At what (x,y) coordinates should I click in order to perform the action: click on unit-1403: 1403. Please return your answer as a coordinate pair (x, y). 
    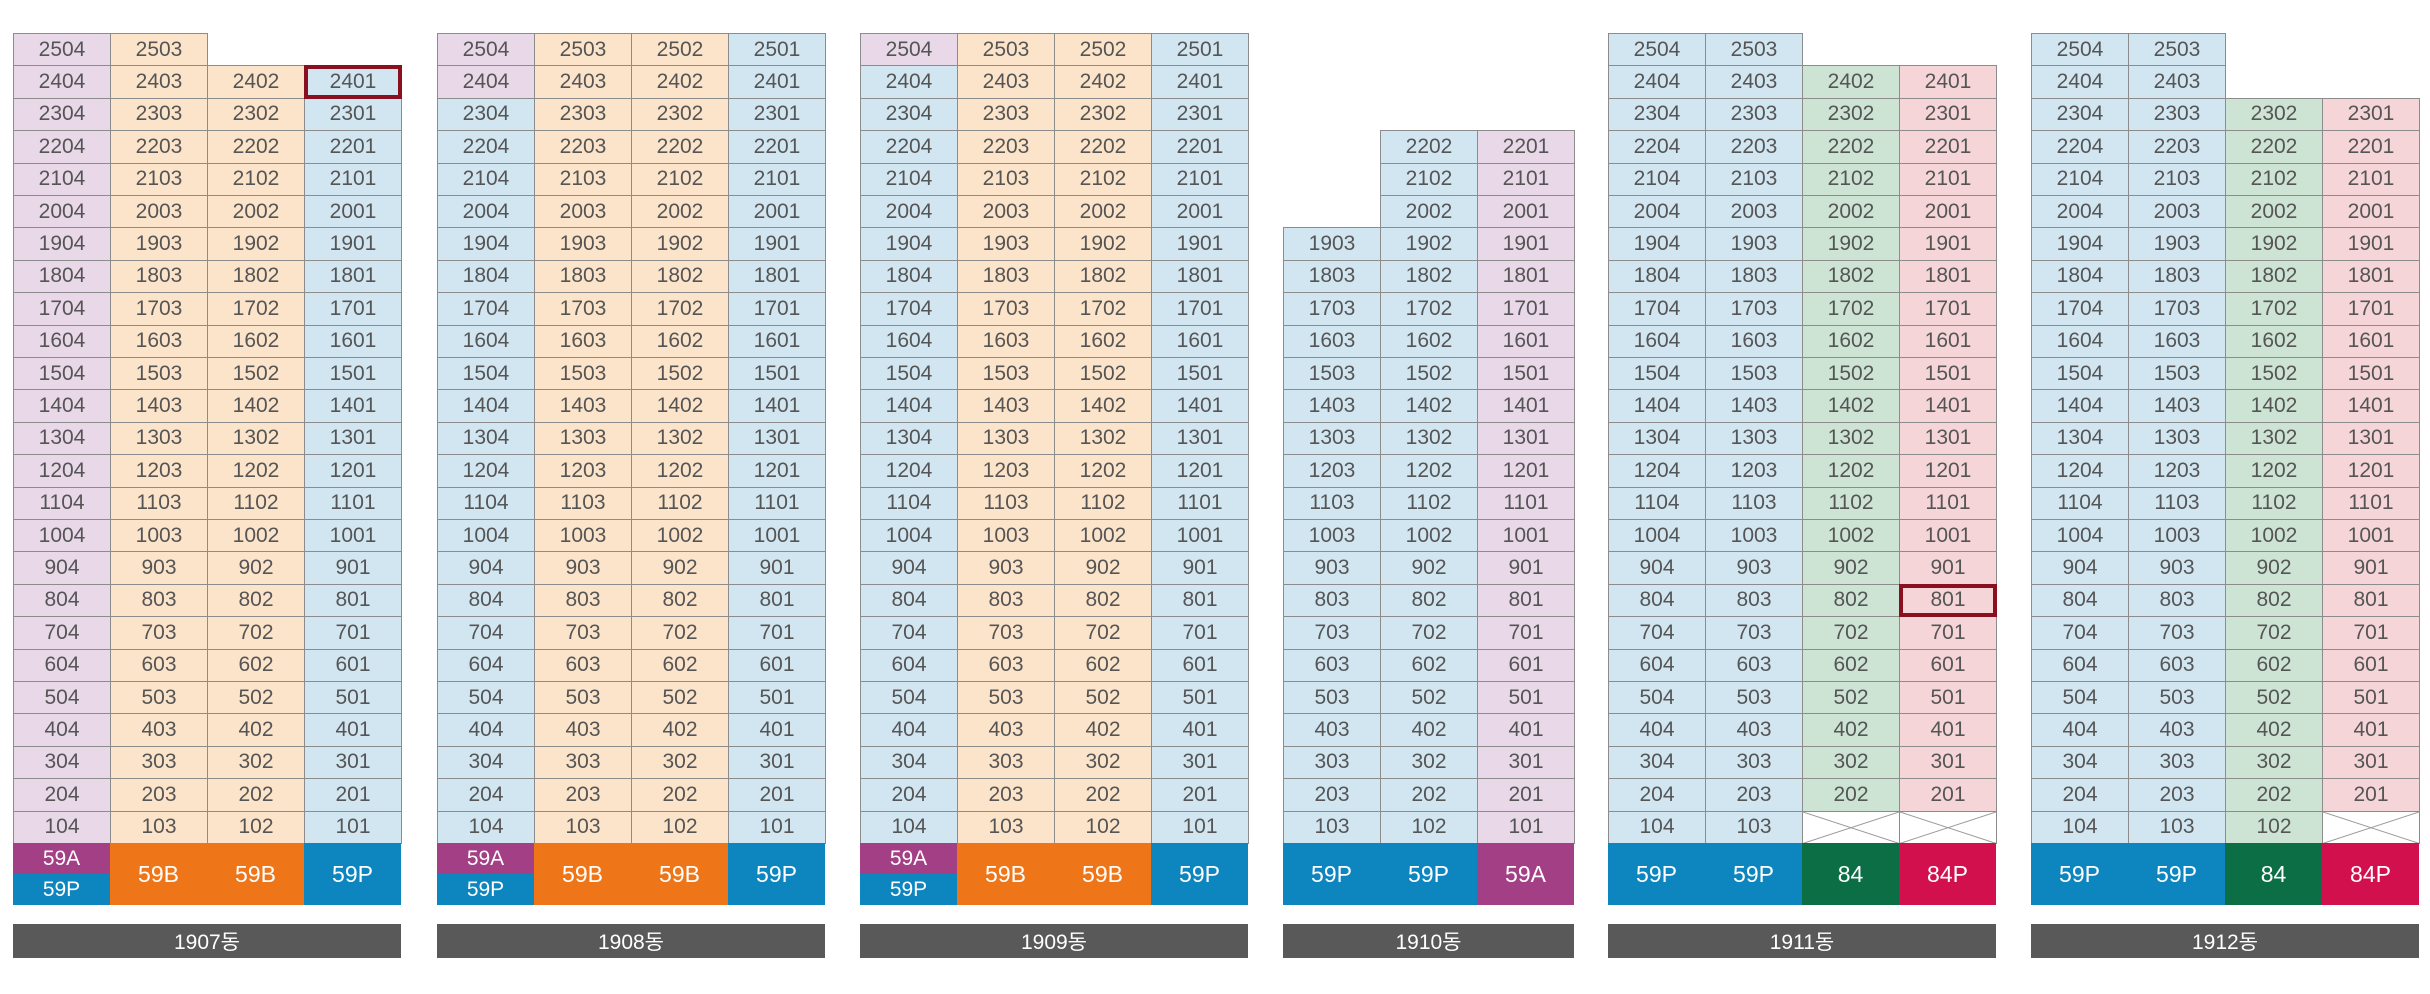
    Looking at the image, I should click on (2177, 406).